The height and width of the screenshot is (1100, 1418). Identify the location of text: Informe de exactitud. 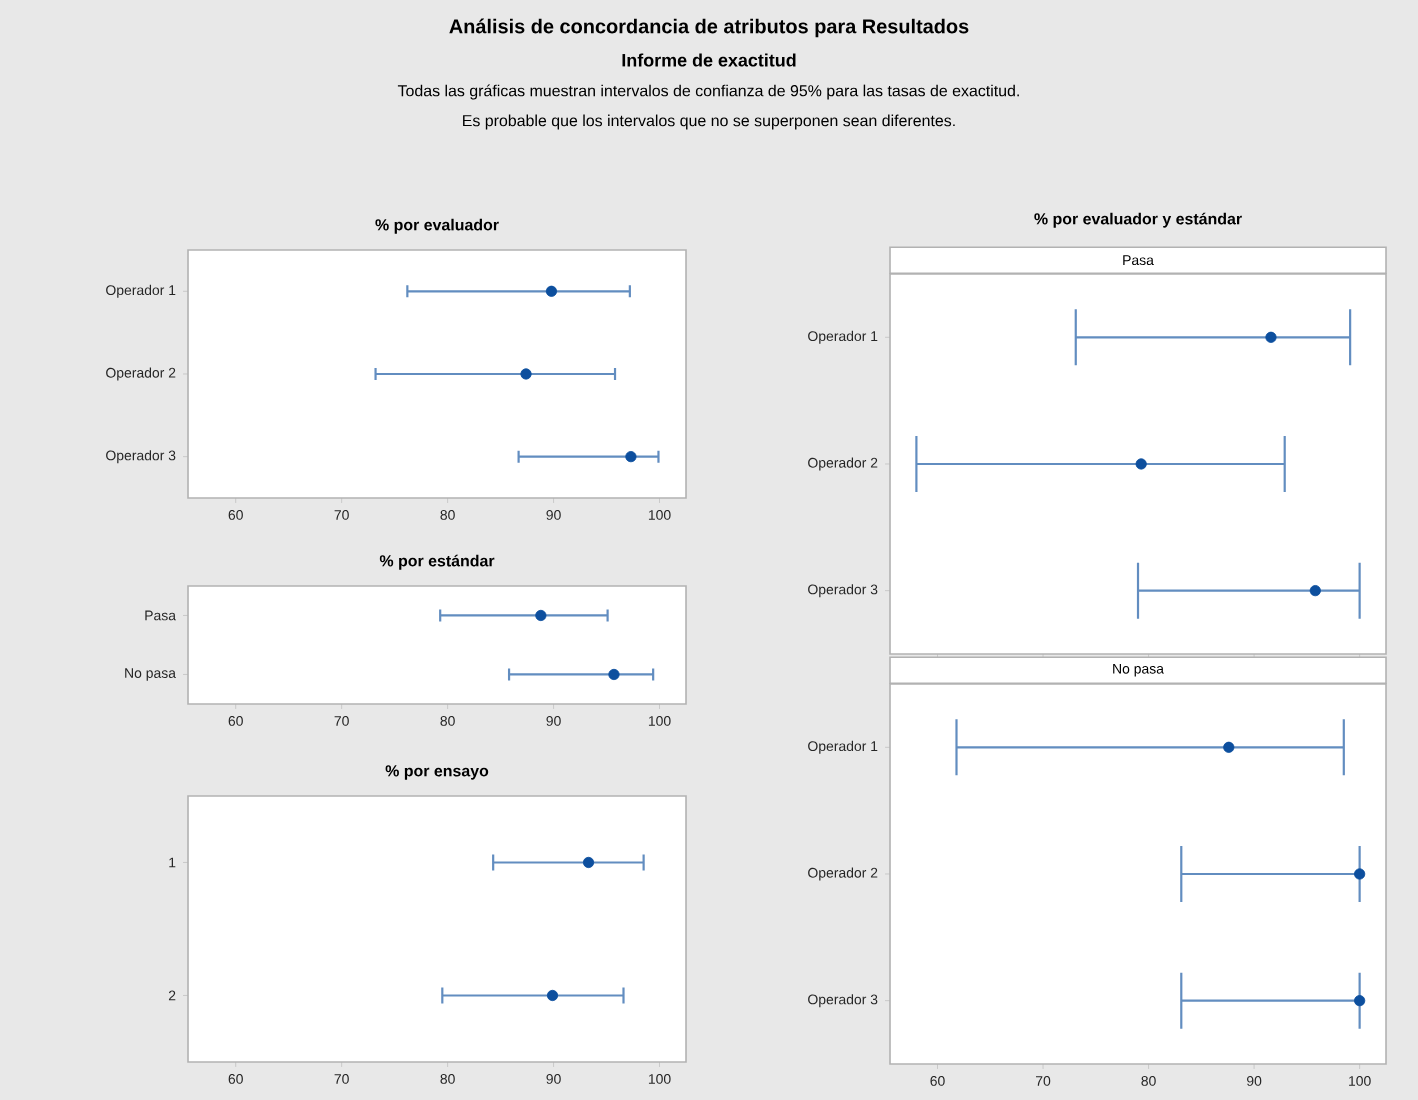
(709, 60).